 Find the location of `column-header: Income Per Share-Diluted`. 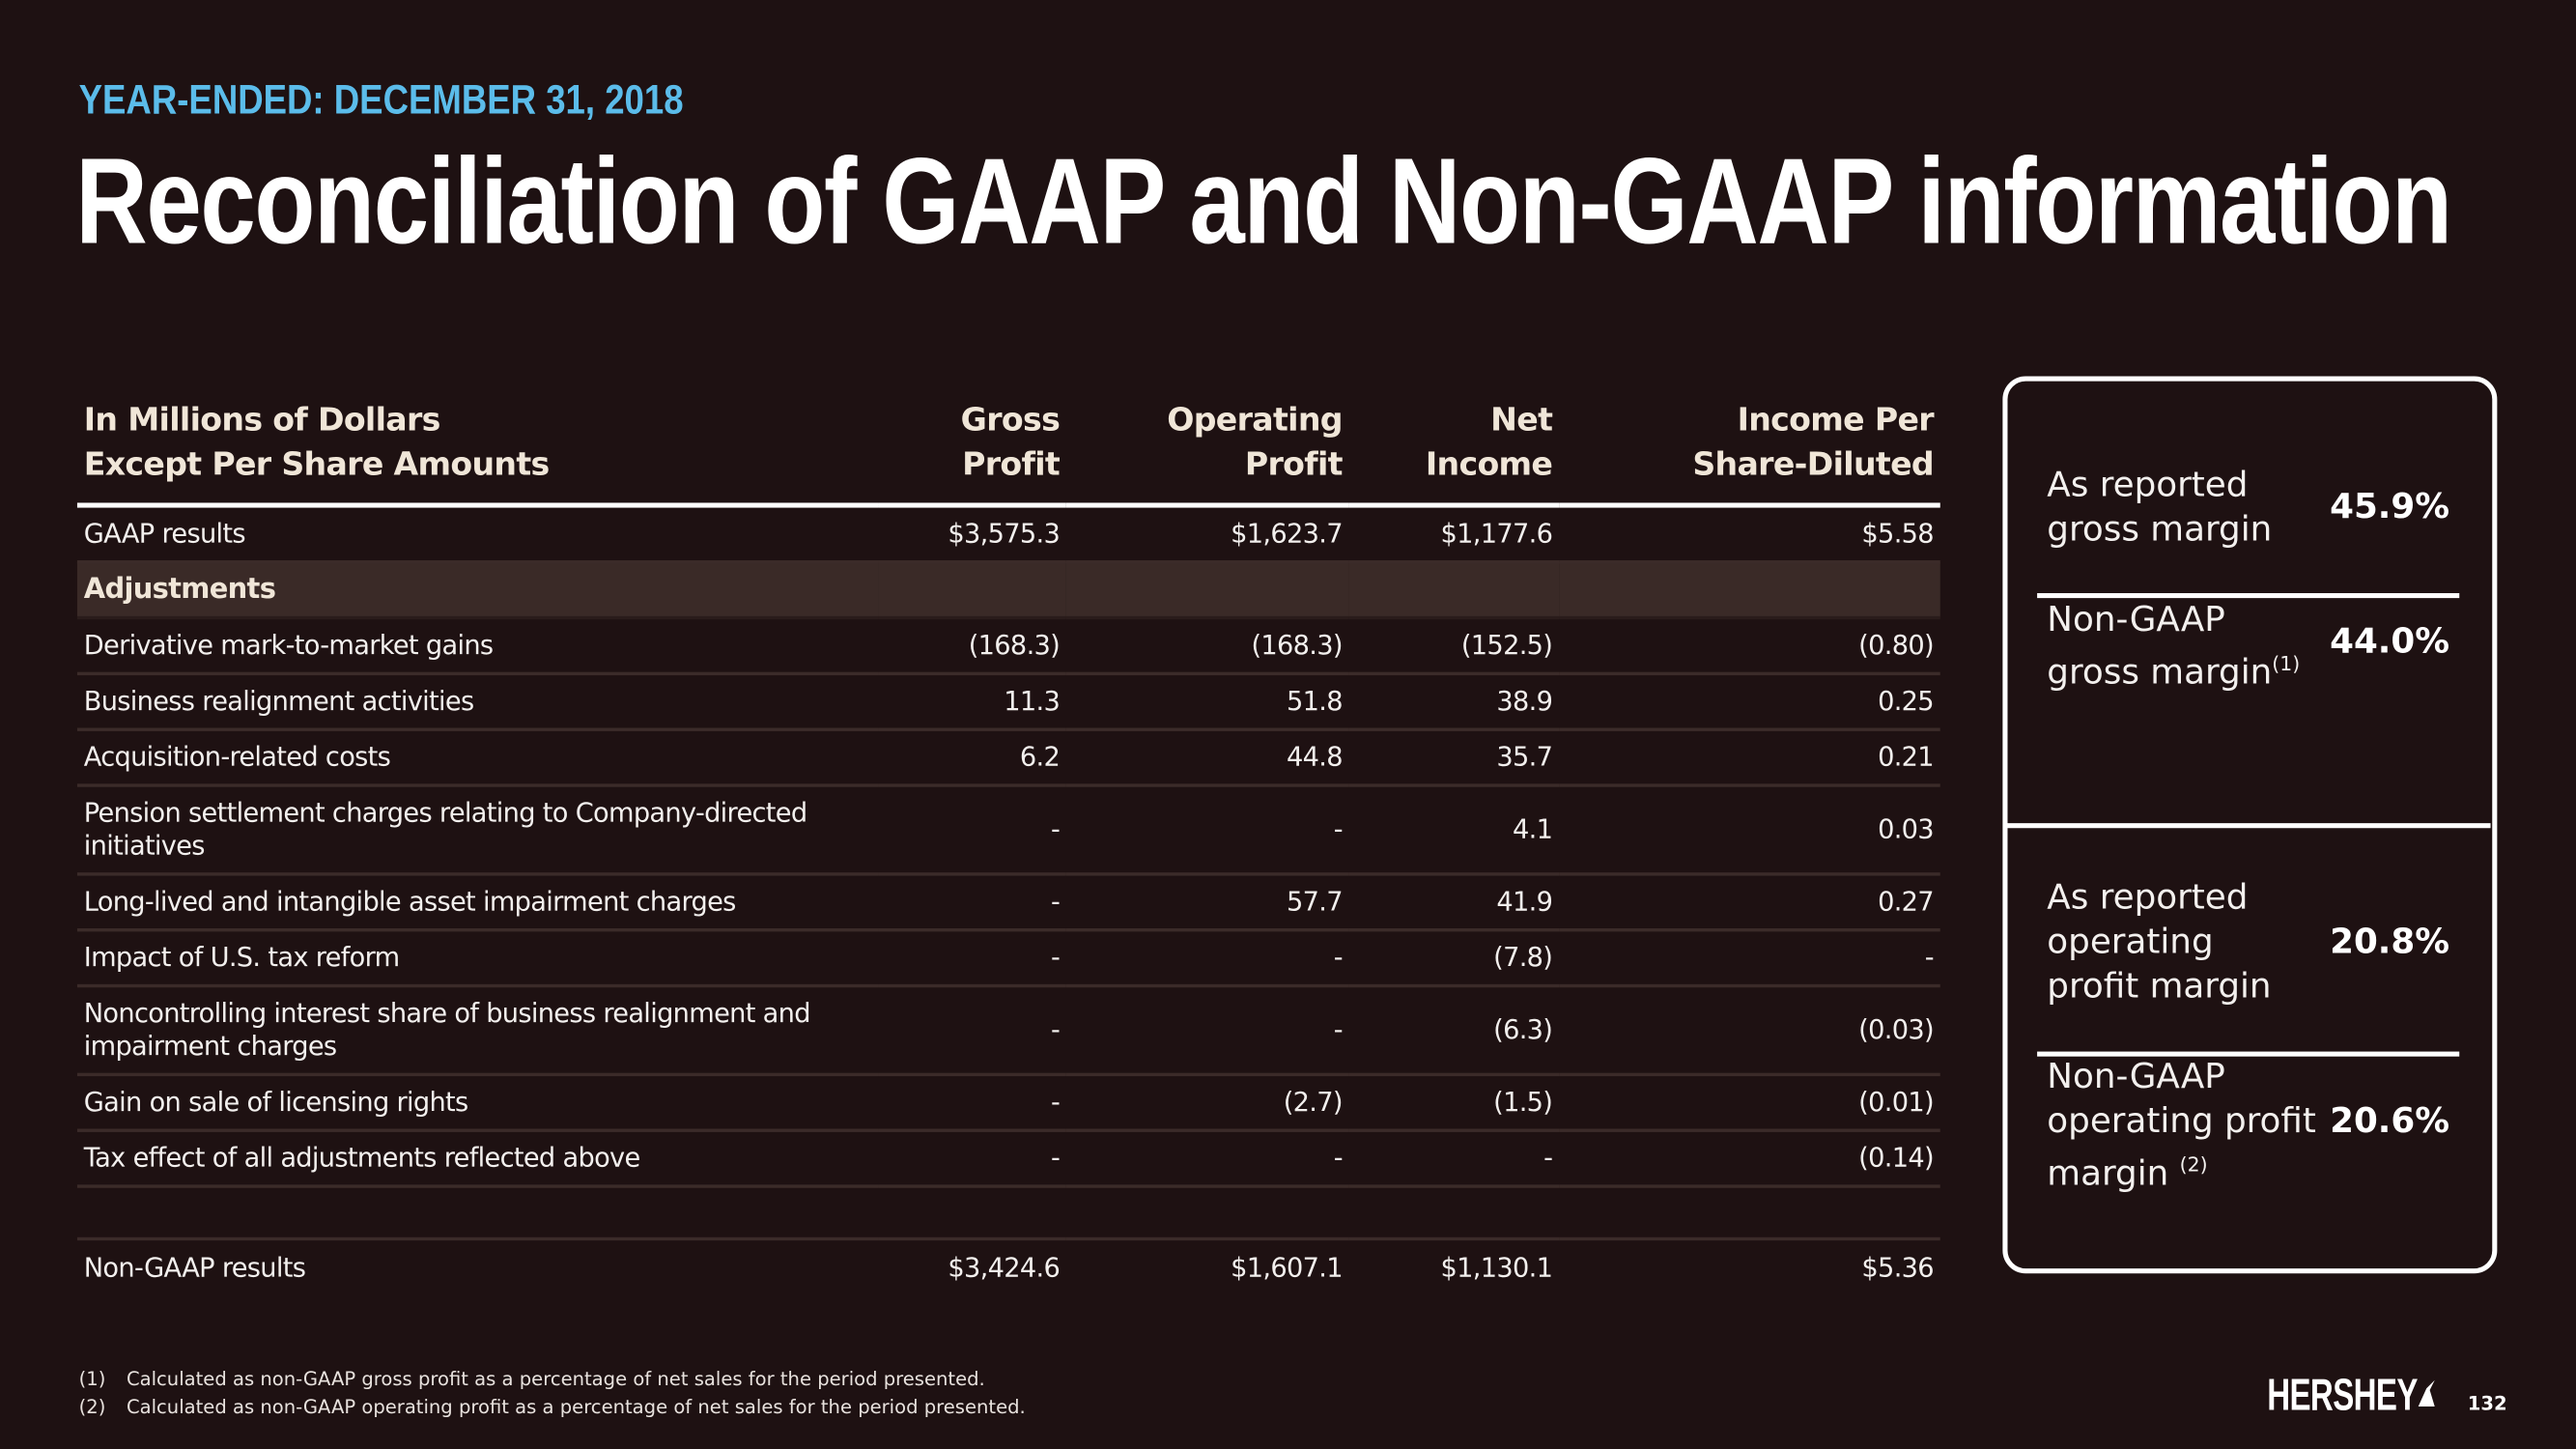

column-header: Income Per Share-Diluted is located at coordinates (1749, 451).